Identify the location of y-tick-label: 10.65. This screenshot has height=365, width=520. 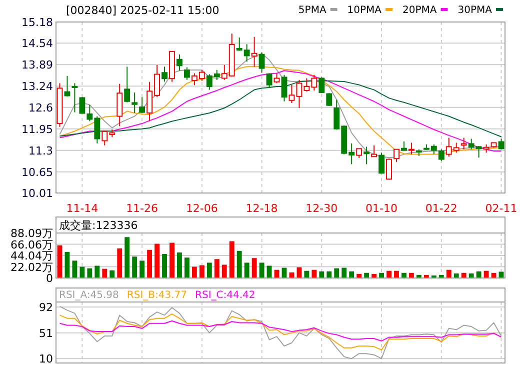
(37, 172).